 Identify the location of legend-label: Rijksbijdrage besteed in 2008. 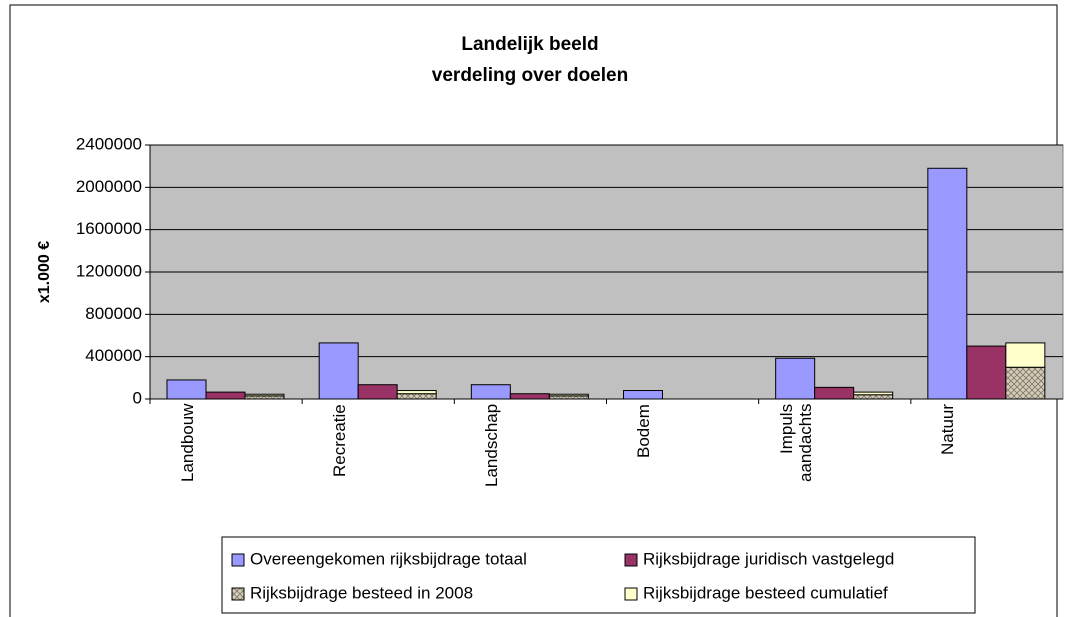
(361, 592).